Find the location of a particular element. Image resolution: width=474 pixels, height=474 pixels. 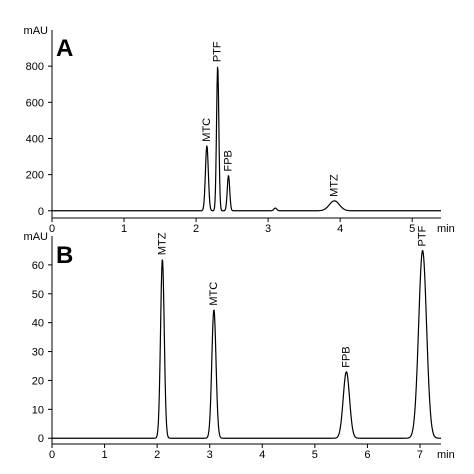

panel-b-x-tick-label: 2 is located at coordinates (157, 455).